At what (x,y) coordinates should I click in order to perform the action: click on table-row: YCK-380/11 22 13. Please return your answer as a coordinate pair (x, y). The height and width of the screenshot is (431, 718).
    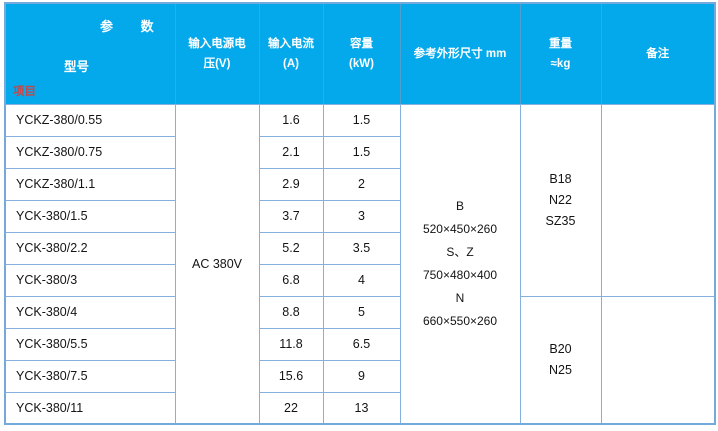
    Looking at the image, I should click on (359, 408).